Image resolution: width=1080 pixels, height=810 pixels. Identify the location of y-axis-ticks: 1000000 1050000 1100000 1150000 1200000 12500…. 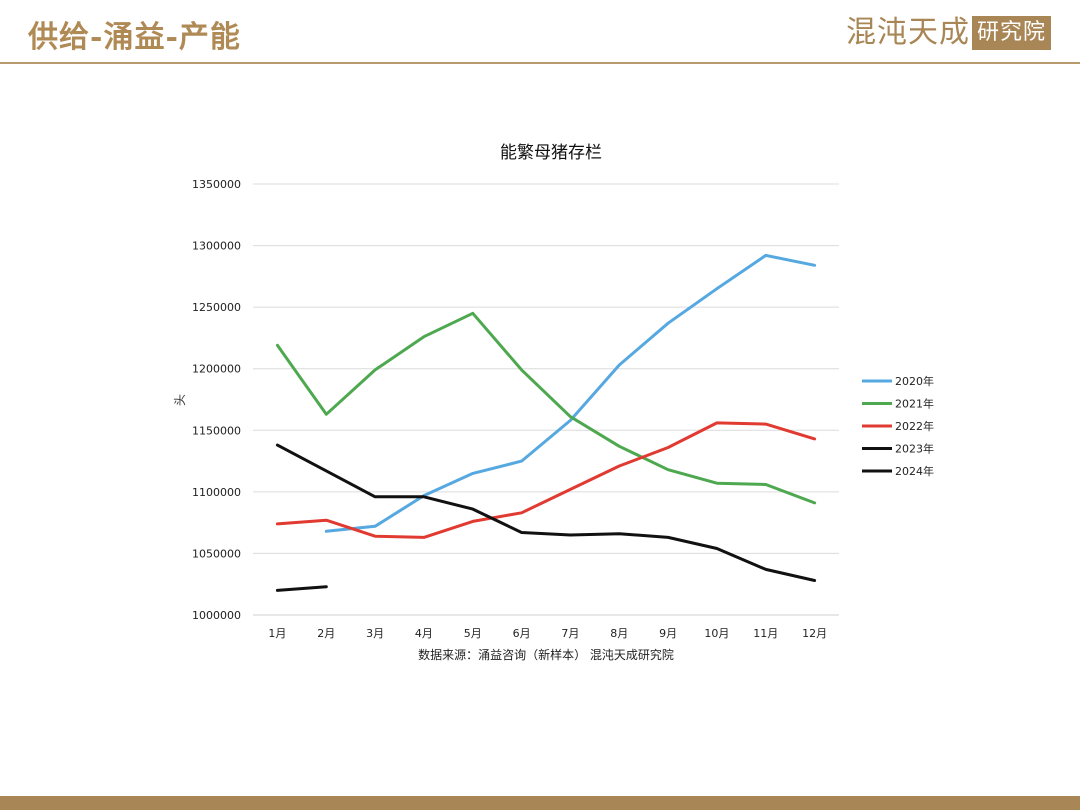
(216, 400).